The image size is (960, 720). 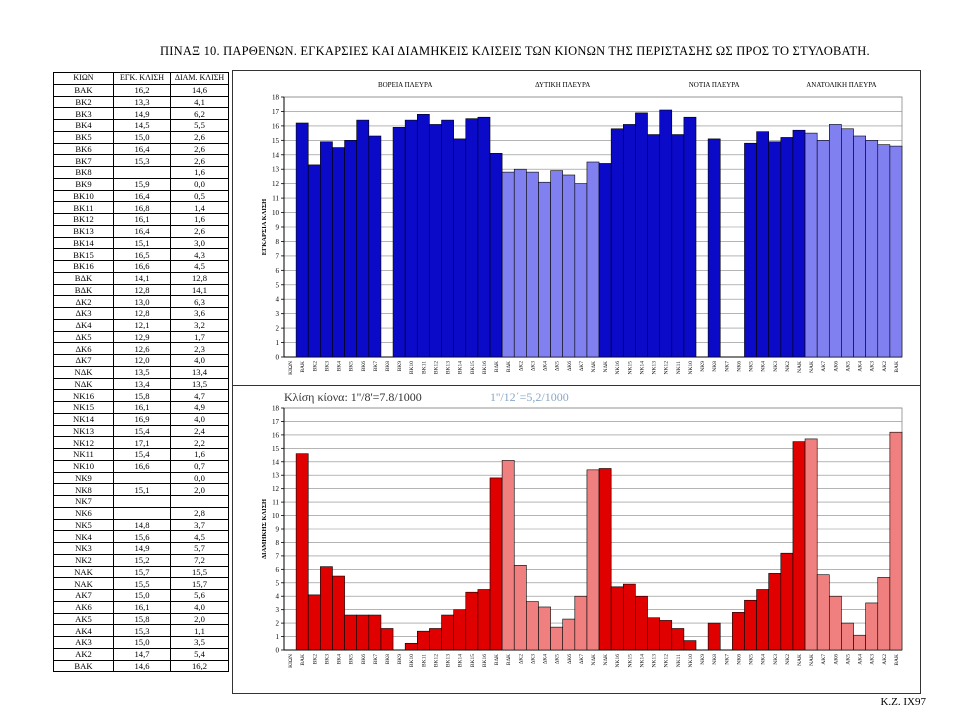 I want to click on table-cell-transverse: 15,7, so click(x=142, y=572).